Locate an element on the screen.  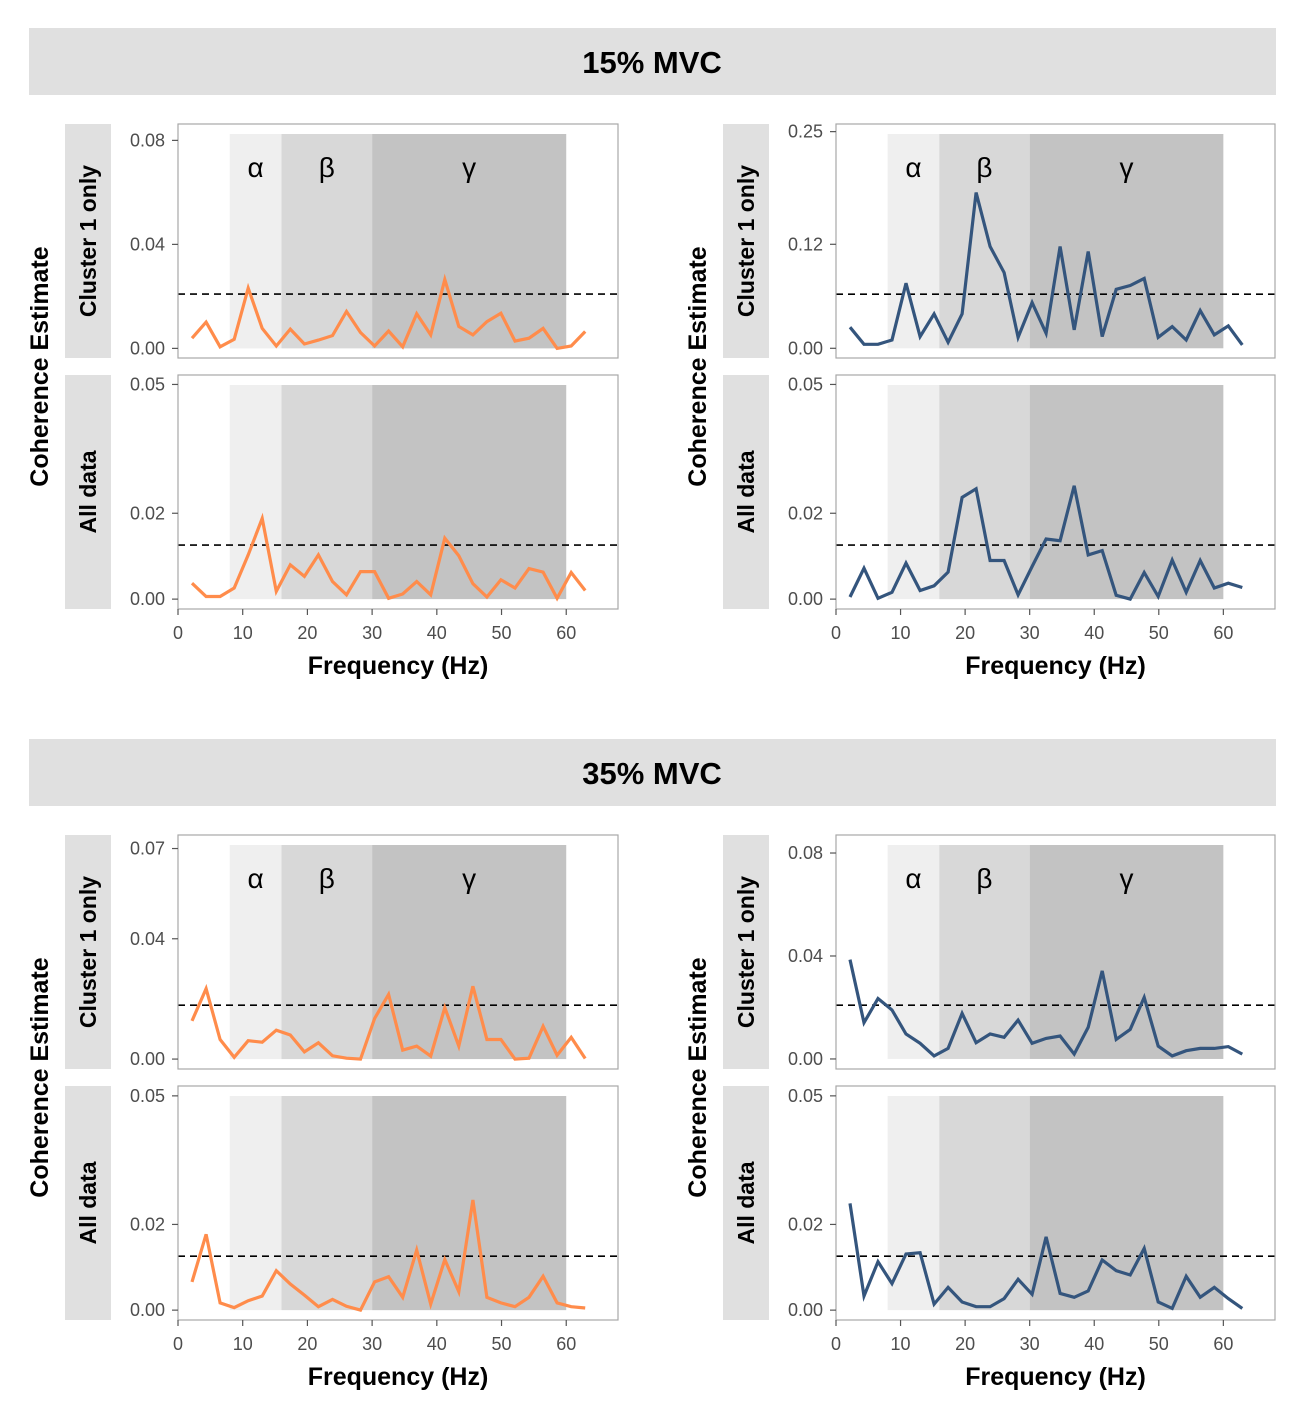
panel: Cluster 1 only α β γ 0.00 0.04 0.07 is located at coordinates (342, 952).